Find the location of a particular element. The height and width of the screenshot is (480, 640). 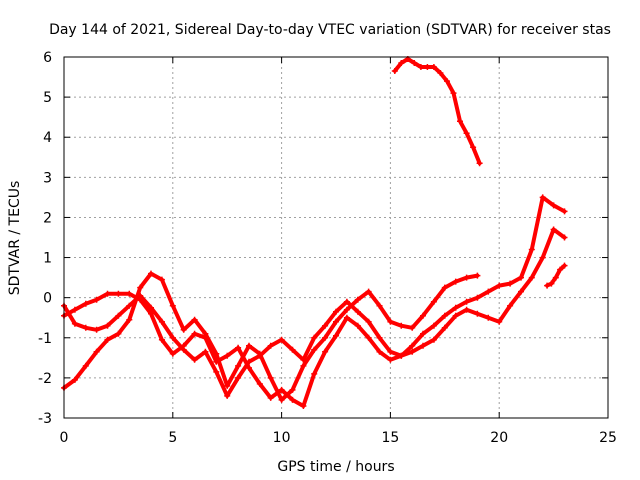

series-track-e is located at coordinates (556, 275).